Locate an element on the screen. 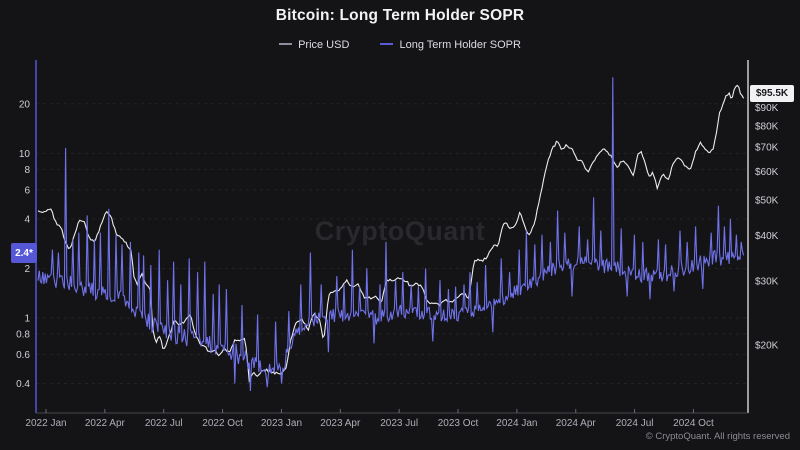  x-tick-label: 2024 Oct is located at coordinates (693, 423).